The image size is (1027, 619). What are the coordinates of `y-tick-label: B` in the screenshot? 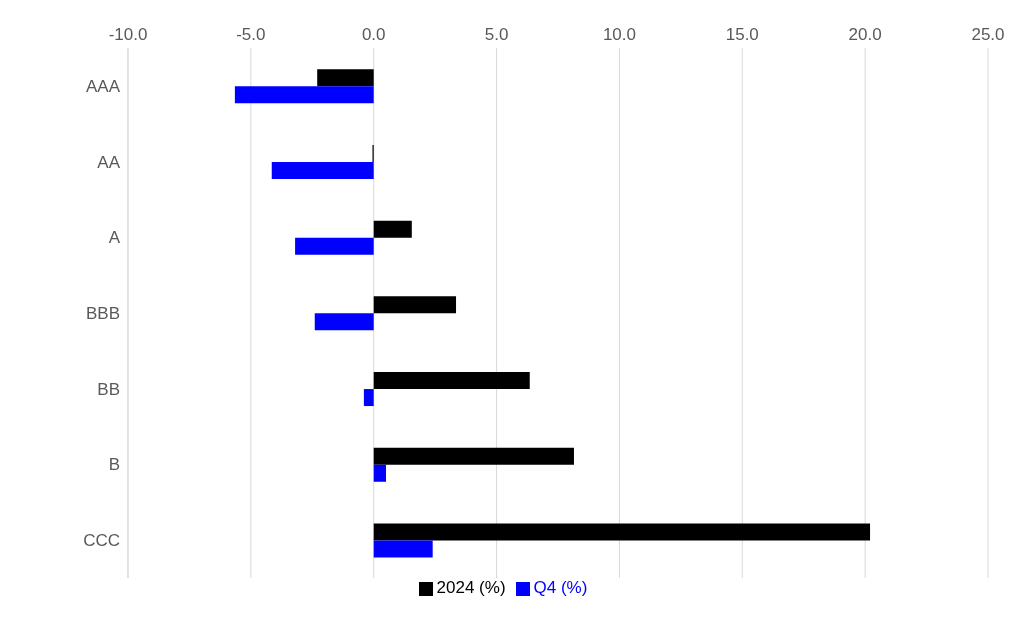 It's located at (114, 465).